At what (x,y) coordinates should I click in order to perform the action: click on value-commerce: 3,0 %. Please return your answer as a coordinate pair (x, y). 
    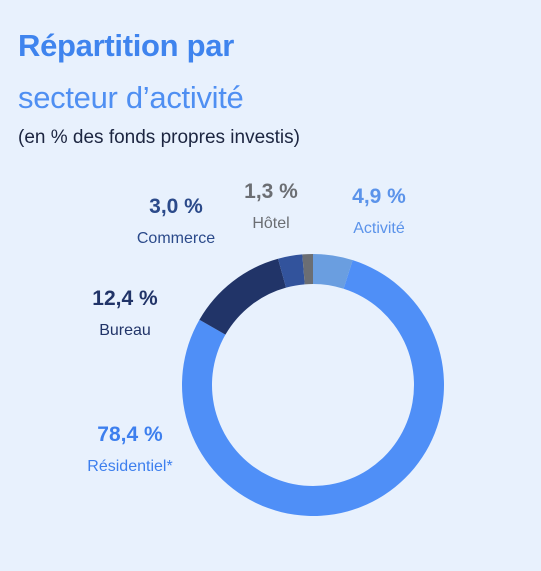
    Looking at the image, I should click on (176, 206).